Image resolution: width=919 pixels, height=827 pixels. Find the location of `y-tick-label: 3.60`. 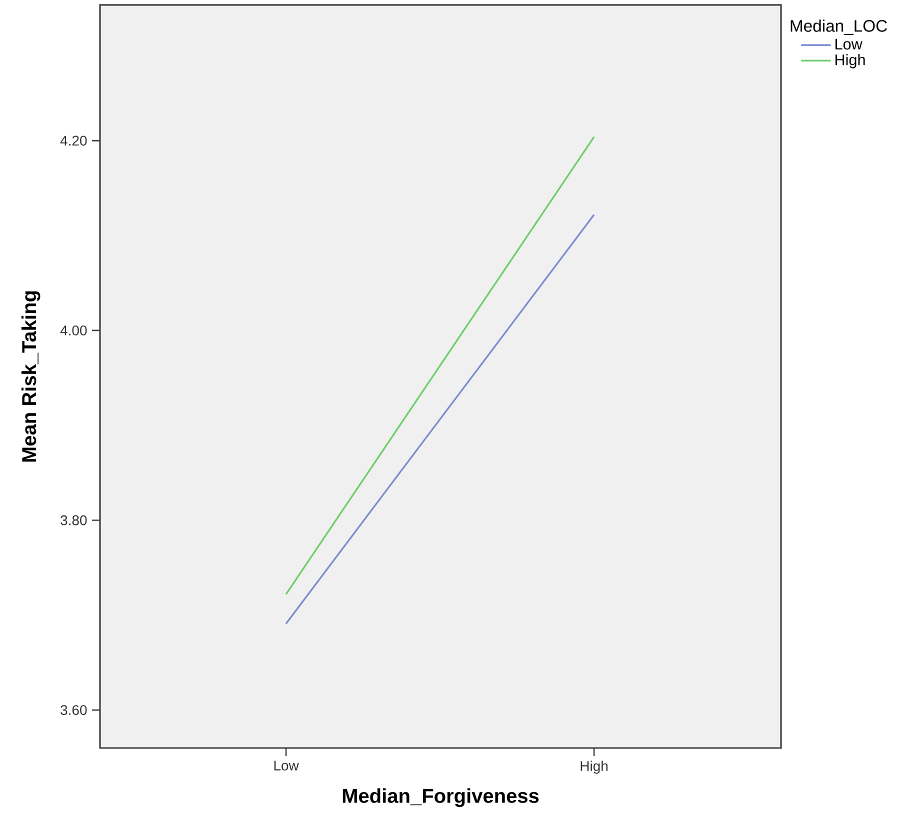

y-tick-label: 3.60 is located at coordinates (73, 710).